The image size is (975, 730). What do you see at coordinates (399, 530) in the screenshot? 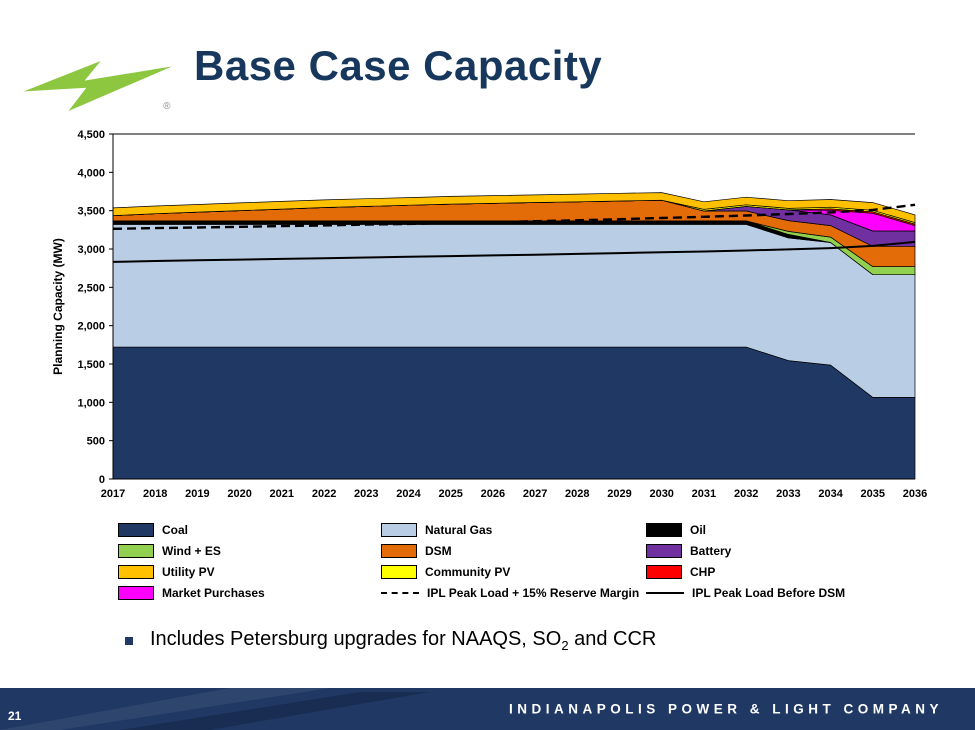
I see `legend-swatch-natural-gas` at bounding box center [399, 530].